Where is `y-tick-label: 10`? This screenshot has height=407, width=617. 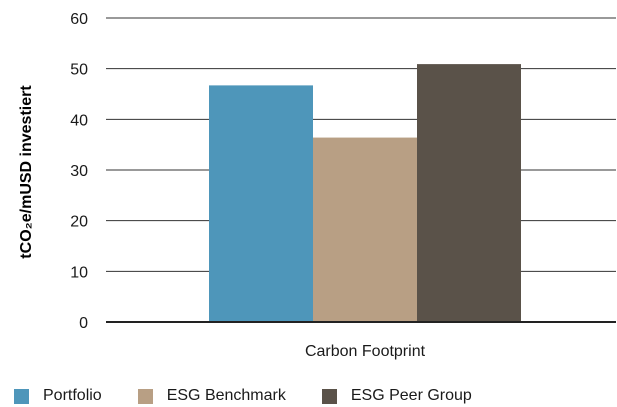 y-tick-label: 10 is located at coordinates (79, 272).